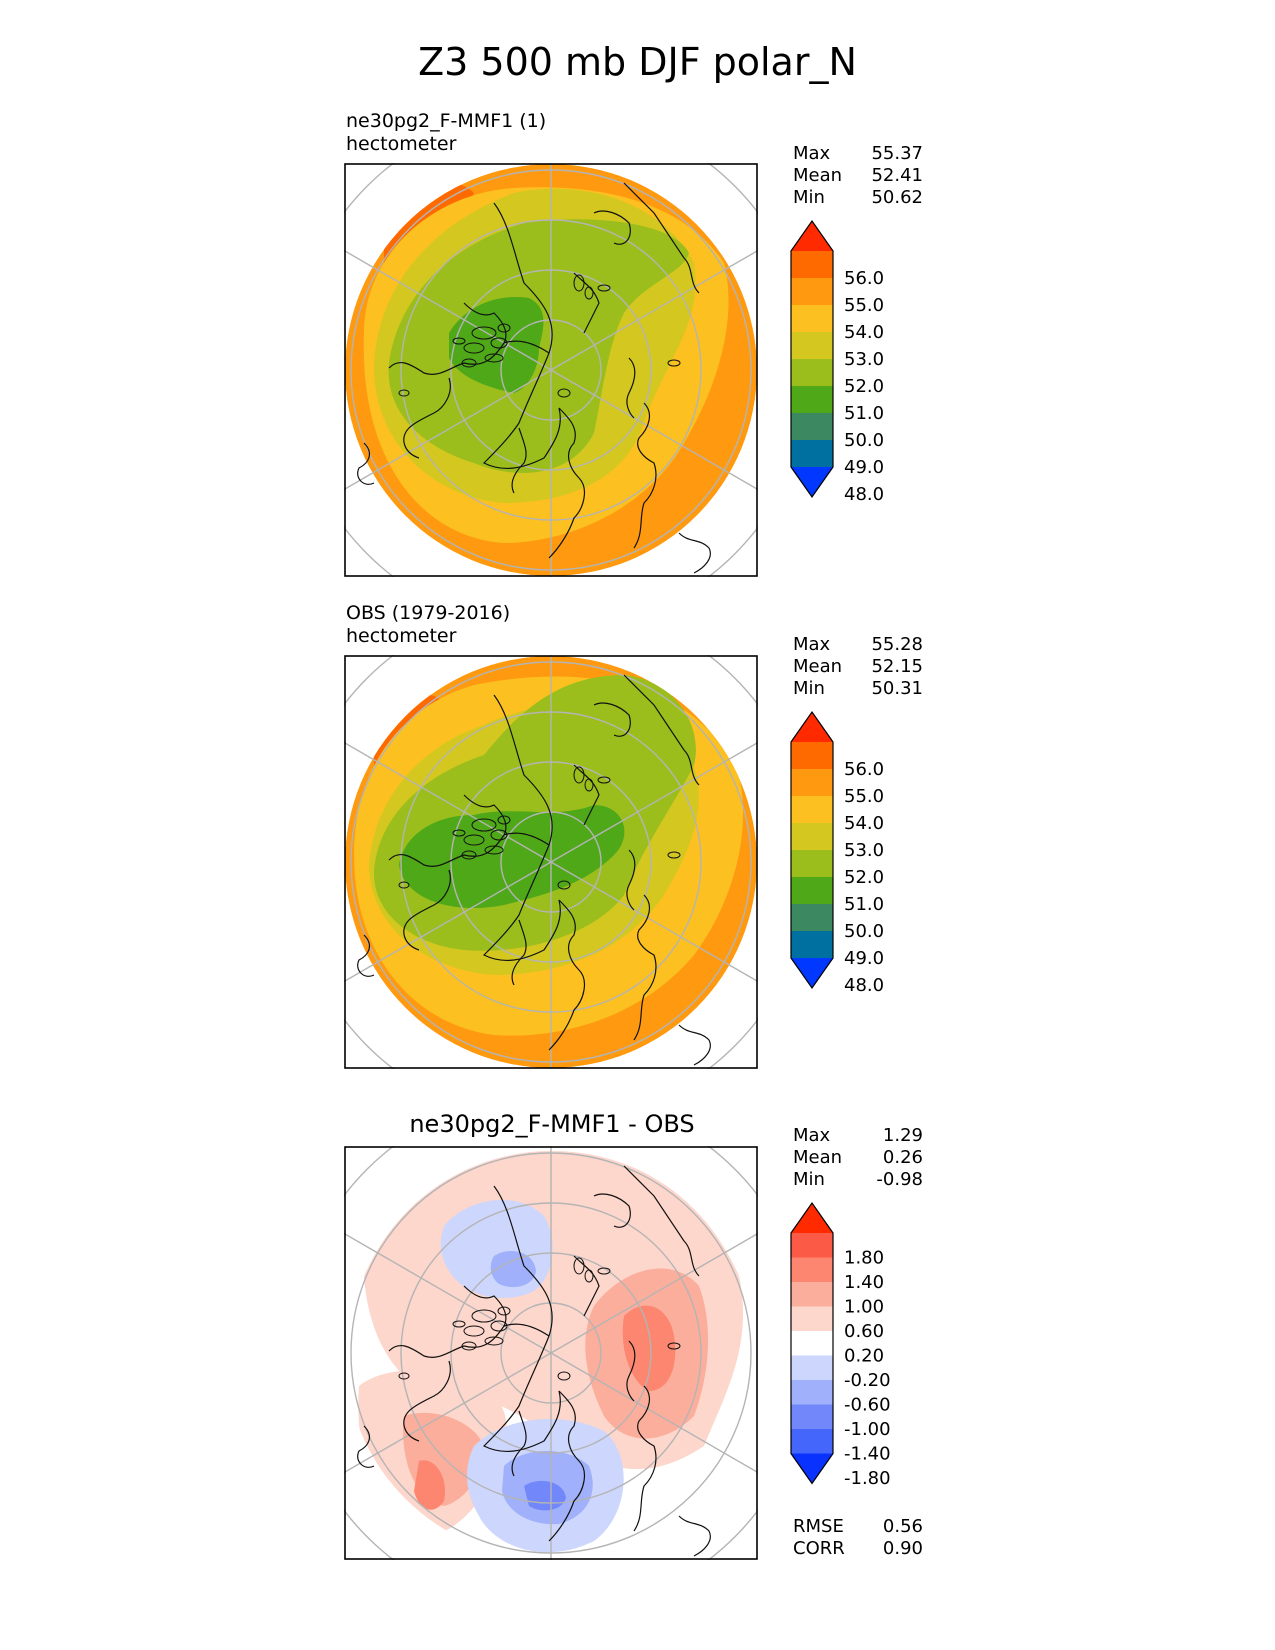 This screenshot has width=1275, height=1650. I want to click on stat-row: Mean 0.26, so click(858, 1158).